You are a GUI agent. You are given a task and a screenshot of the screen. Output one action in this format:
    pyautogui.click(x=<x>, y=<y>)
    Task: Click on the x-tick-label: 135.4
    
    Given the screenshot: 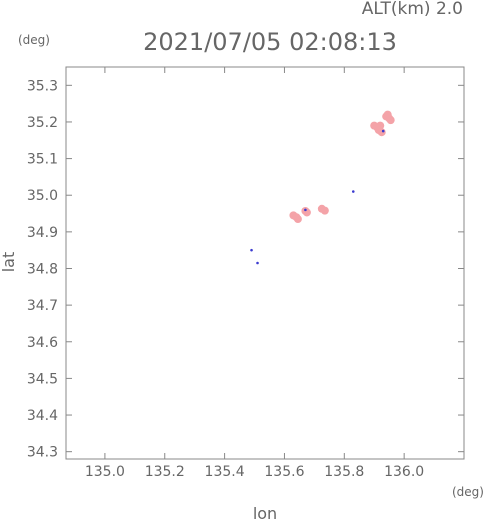 What is the action you would take?
    pyautogui.click(x=225, y=472)
    